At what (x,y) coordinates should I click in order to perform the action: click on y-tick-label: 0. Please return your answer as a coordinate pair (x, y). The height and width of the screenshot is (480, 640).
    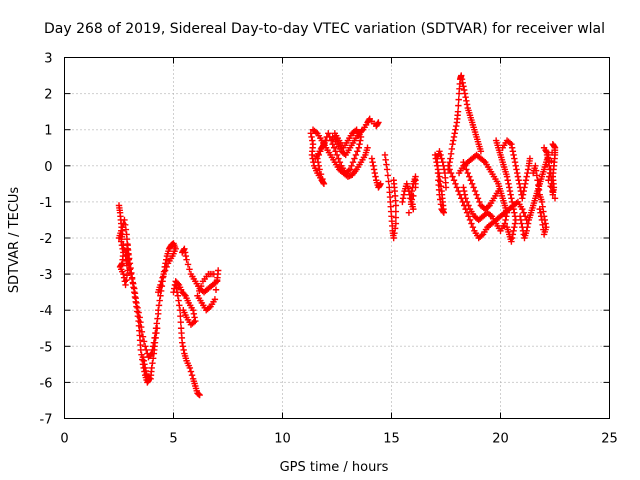
    Looking at the image, I should click on (48, 167).